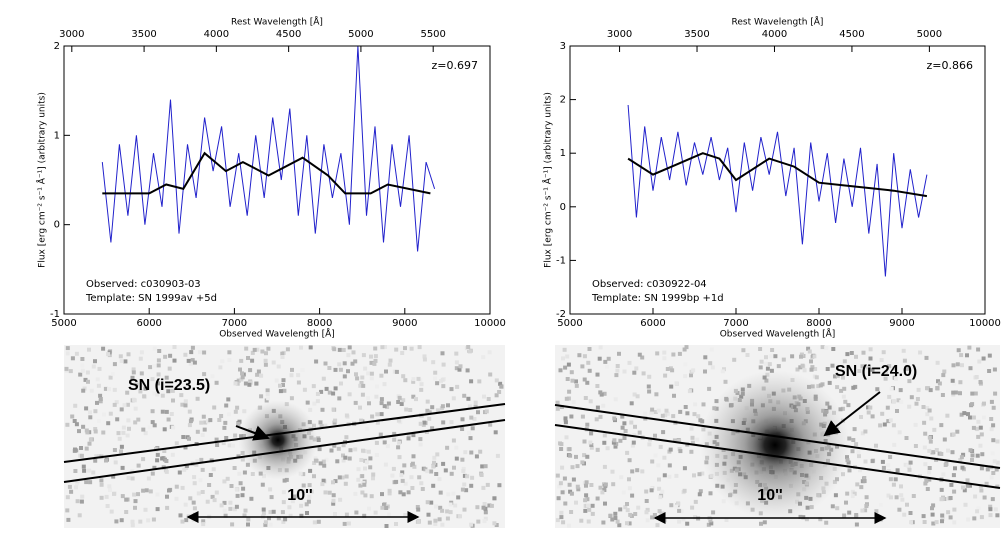 The height and width of the screenshot is (533, 1008). I want to click on legend-entry: Template: SN 1999av +5d, so click(151, 298).